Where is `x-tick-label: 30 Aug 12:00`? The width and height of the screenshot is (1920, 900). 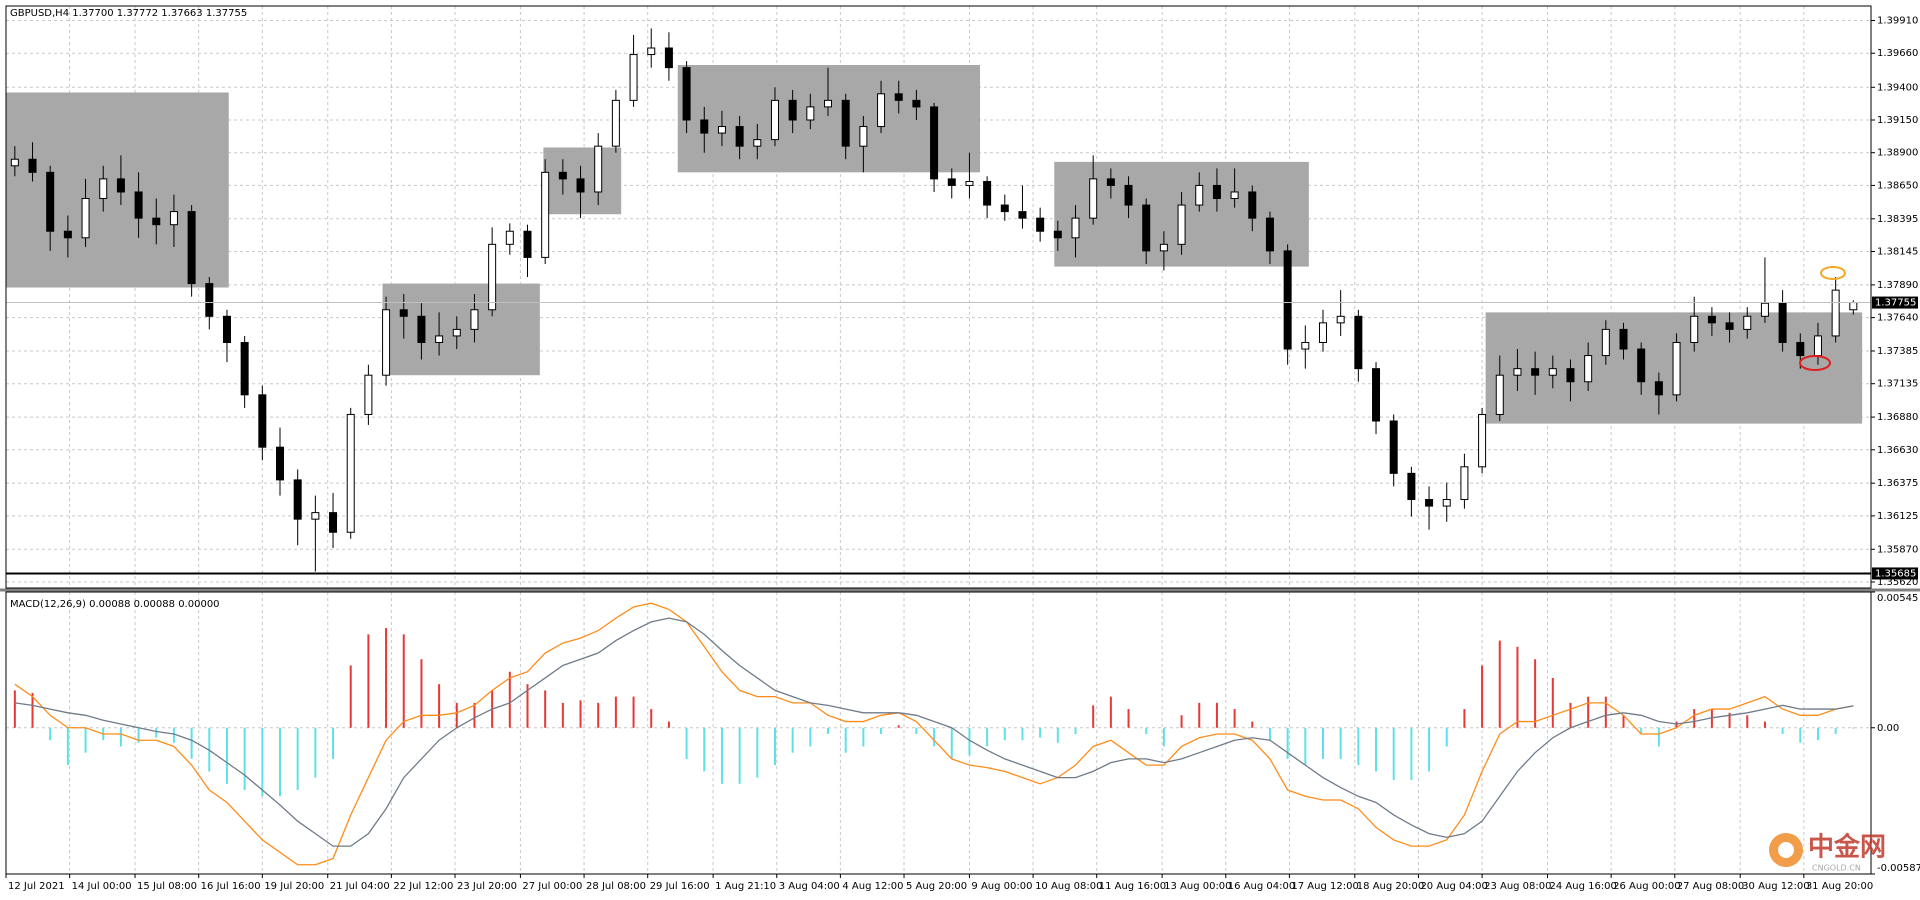 x-tick-label: 30 Aug 12:00 is located at coordinates (1775, 886).